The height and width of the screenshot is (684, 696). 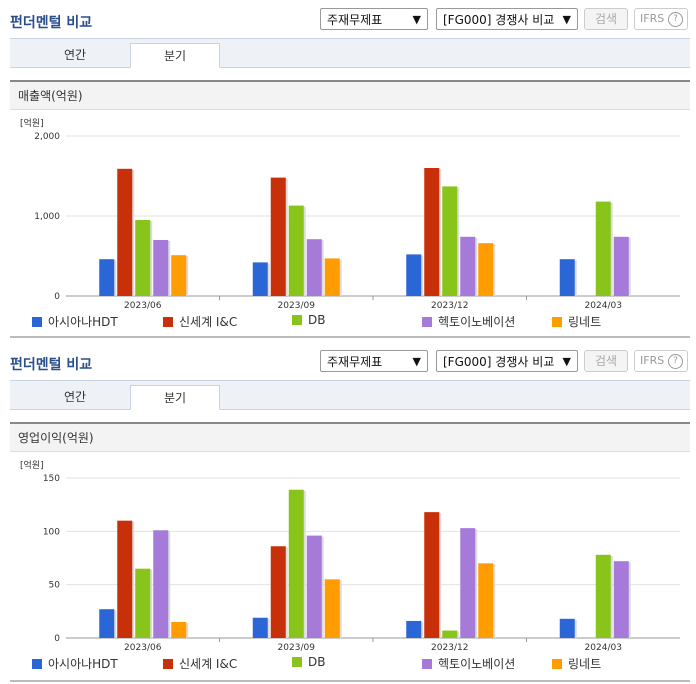 What do you see at coordinates (51, 532) in the screenshot?
I see `y-tick-label: 100` at bounding box center [51, 532].